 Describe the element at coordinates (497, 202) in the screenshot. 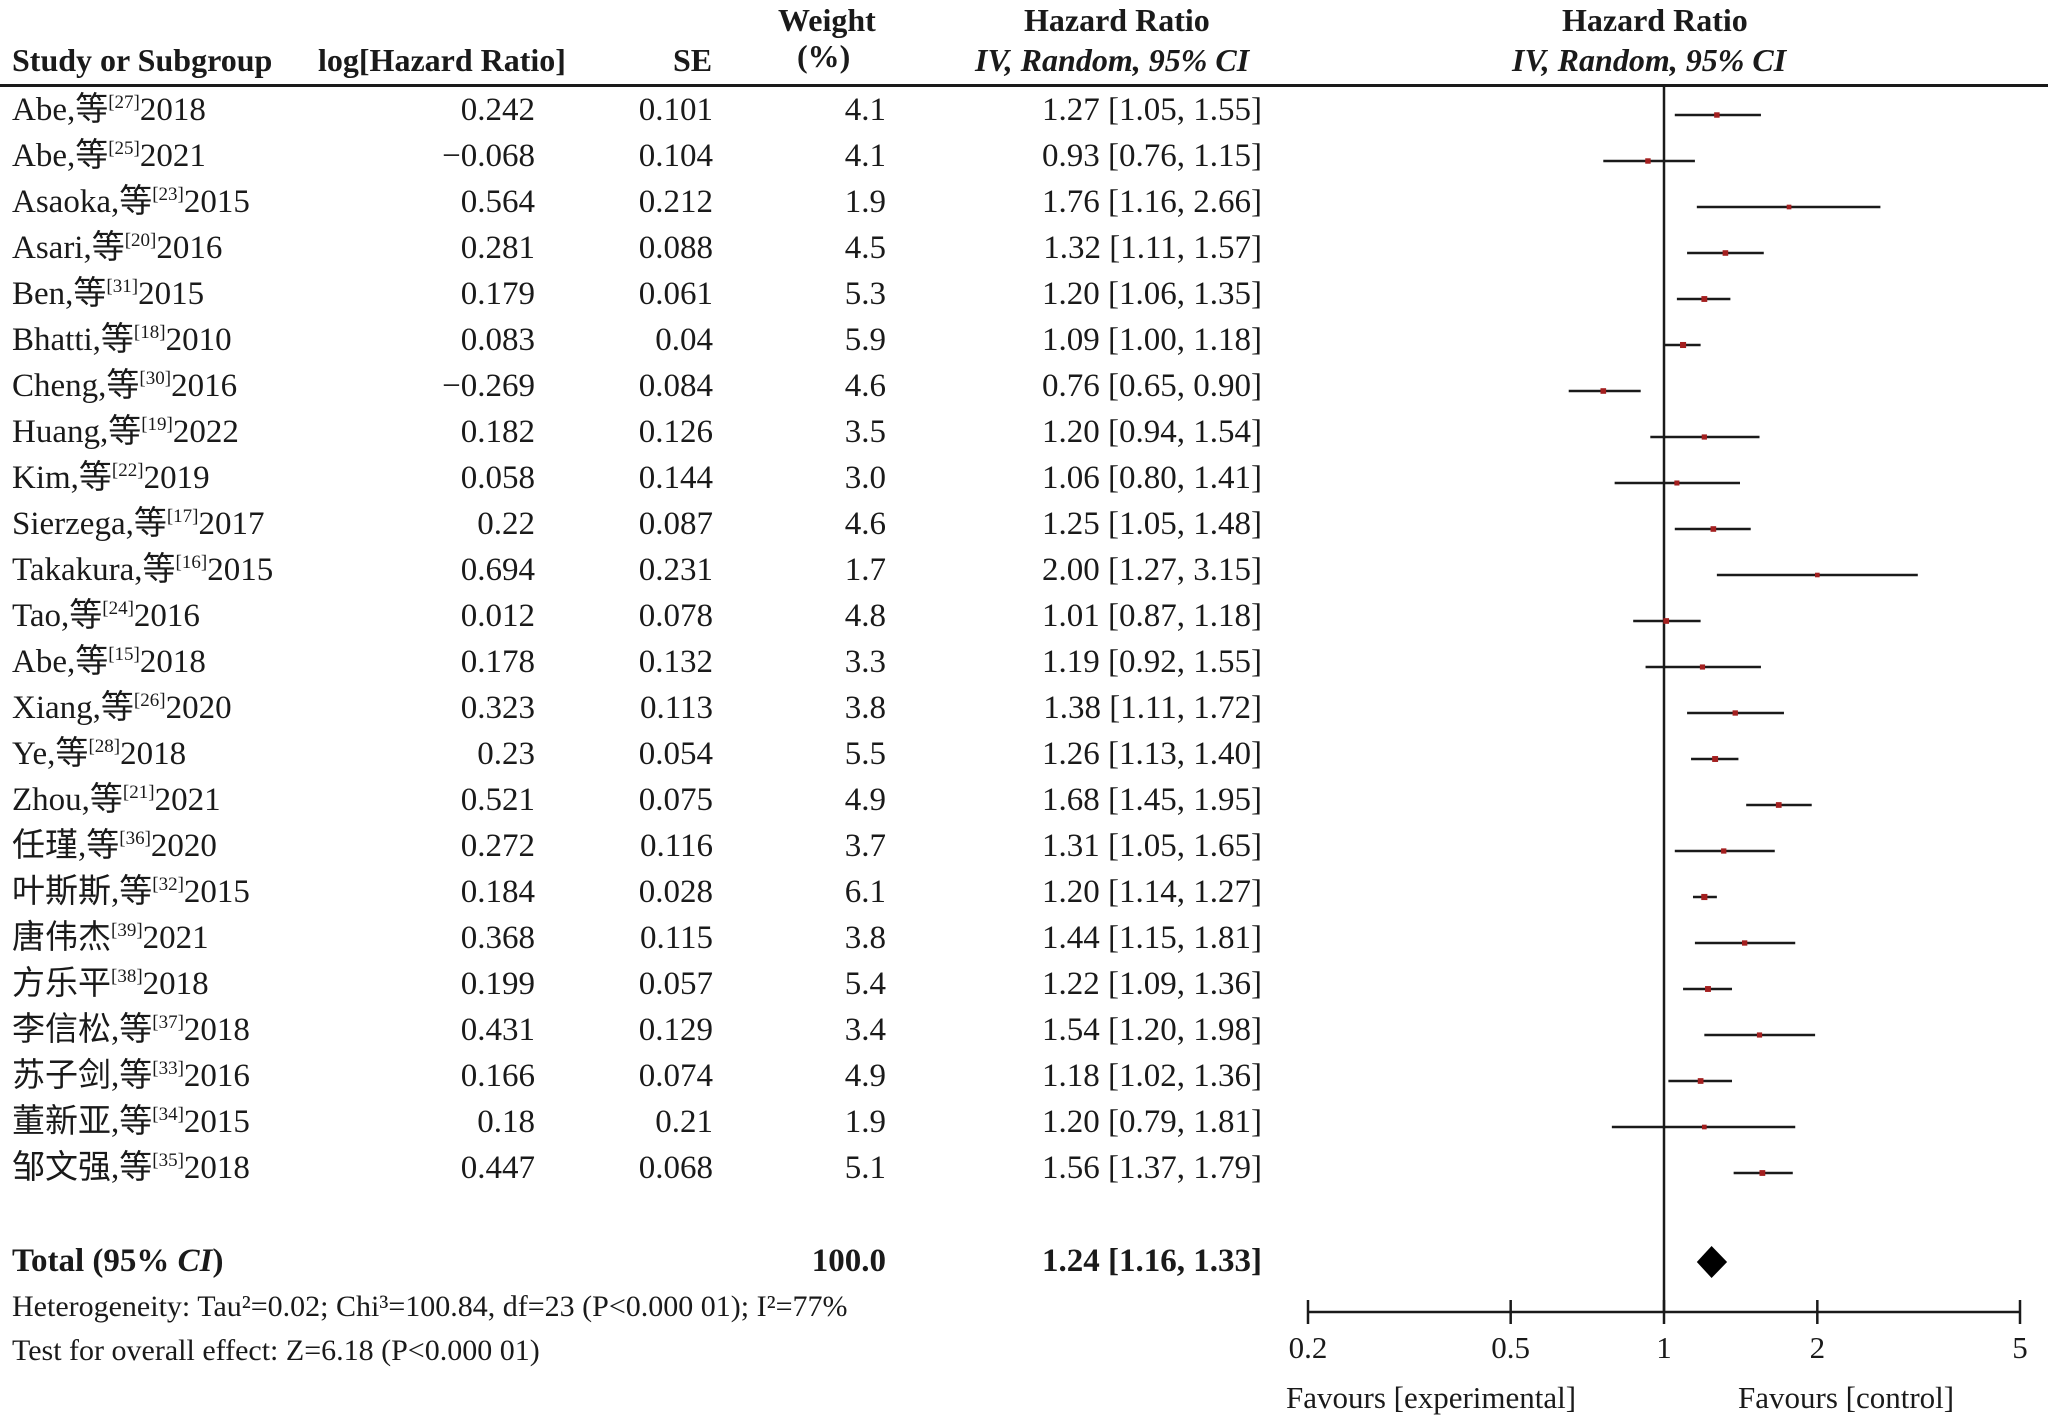

I see `log-hr-value: 0.564` at that location.